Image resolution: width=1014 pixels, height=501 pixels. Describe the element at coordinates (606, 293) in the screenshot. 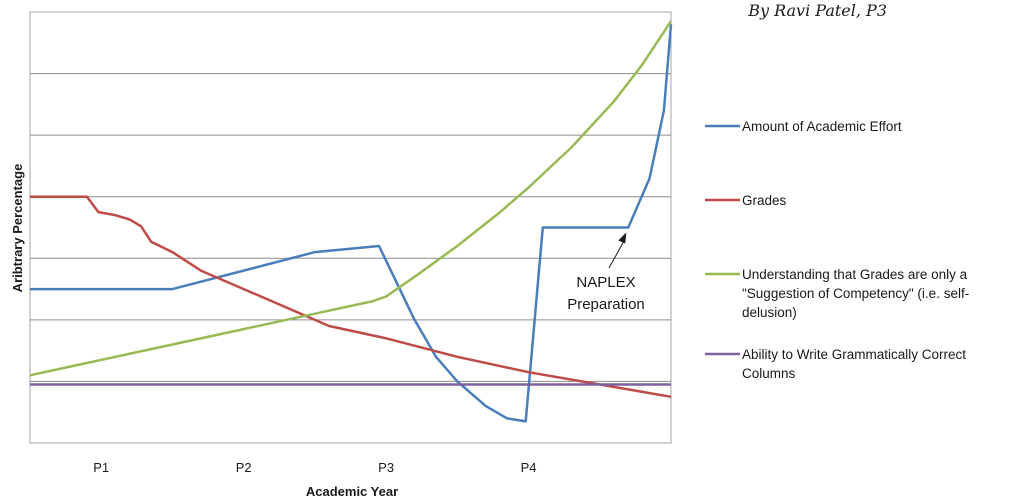

I see `annotation-text: NAPLEX Preparation` at that location.